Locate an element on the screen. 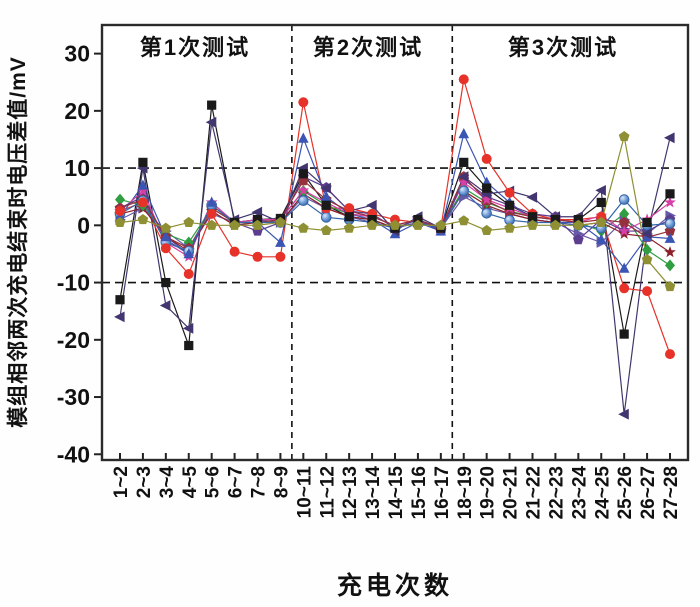 The width and height of the screenshot is (700, 607). svg-text: -10 is located at coordinates (73, 283).